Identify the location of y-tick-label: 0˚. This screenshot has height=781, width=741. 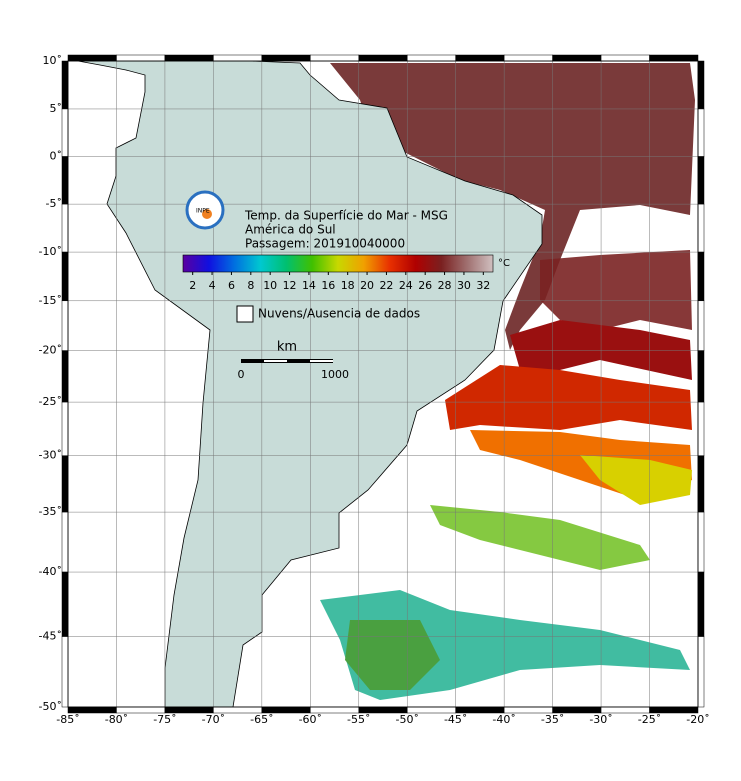
(56, 156).